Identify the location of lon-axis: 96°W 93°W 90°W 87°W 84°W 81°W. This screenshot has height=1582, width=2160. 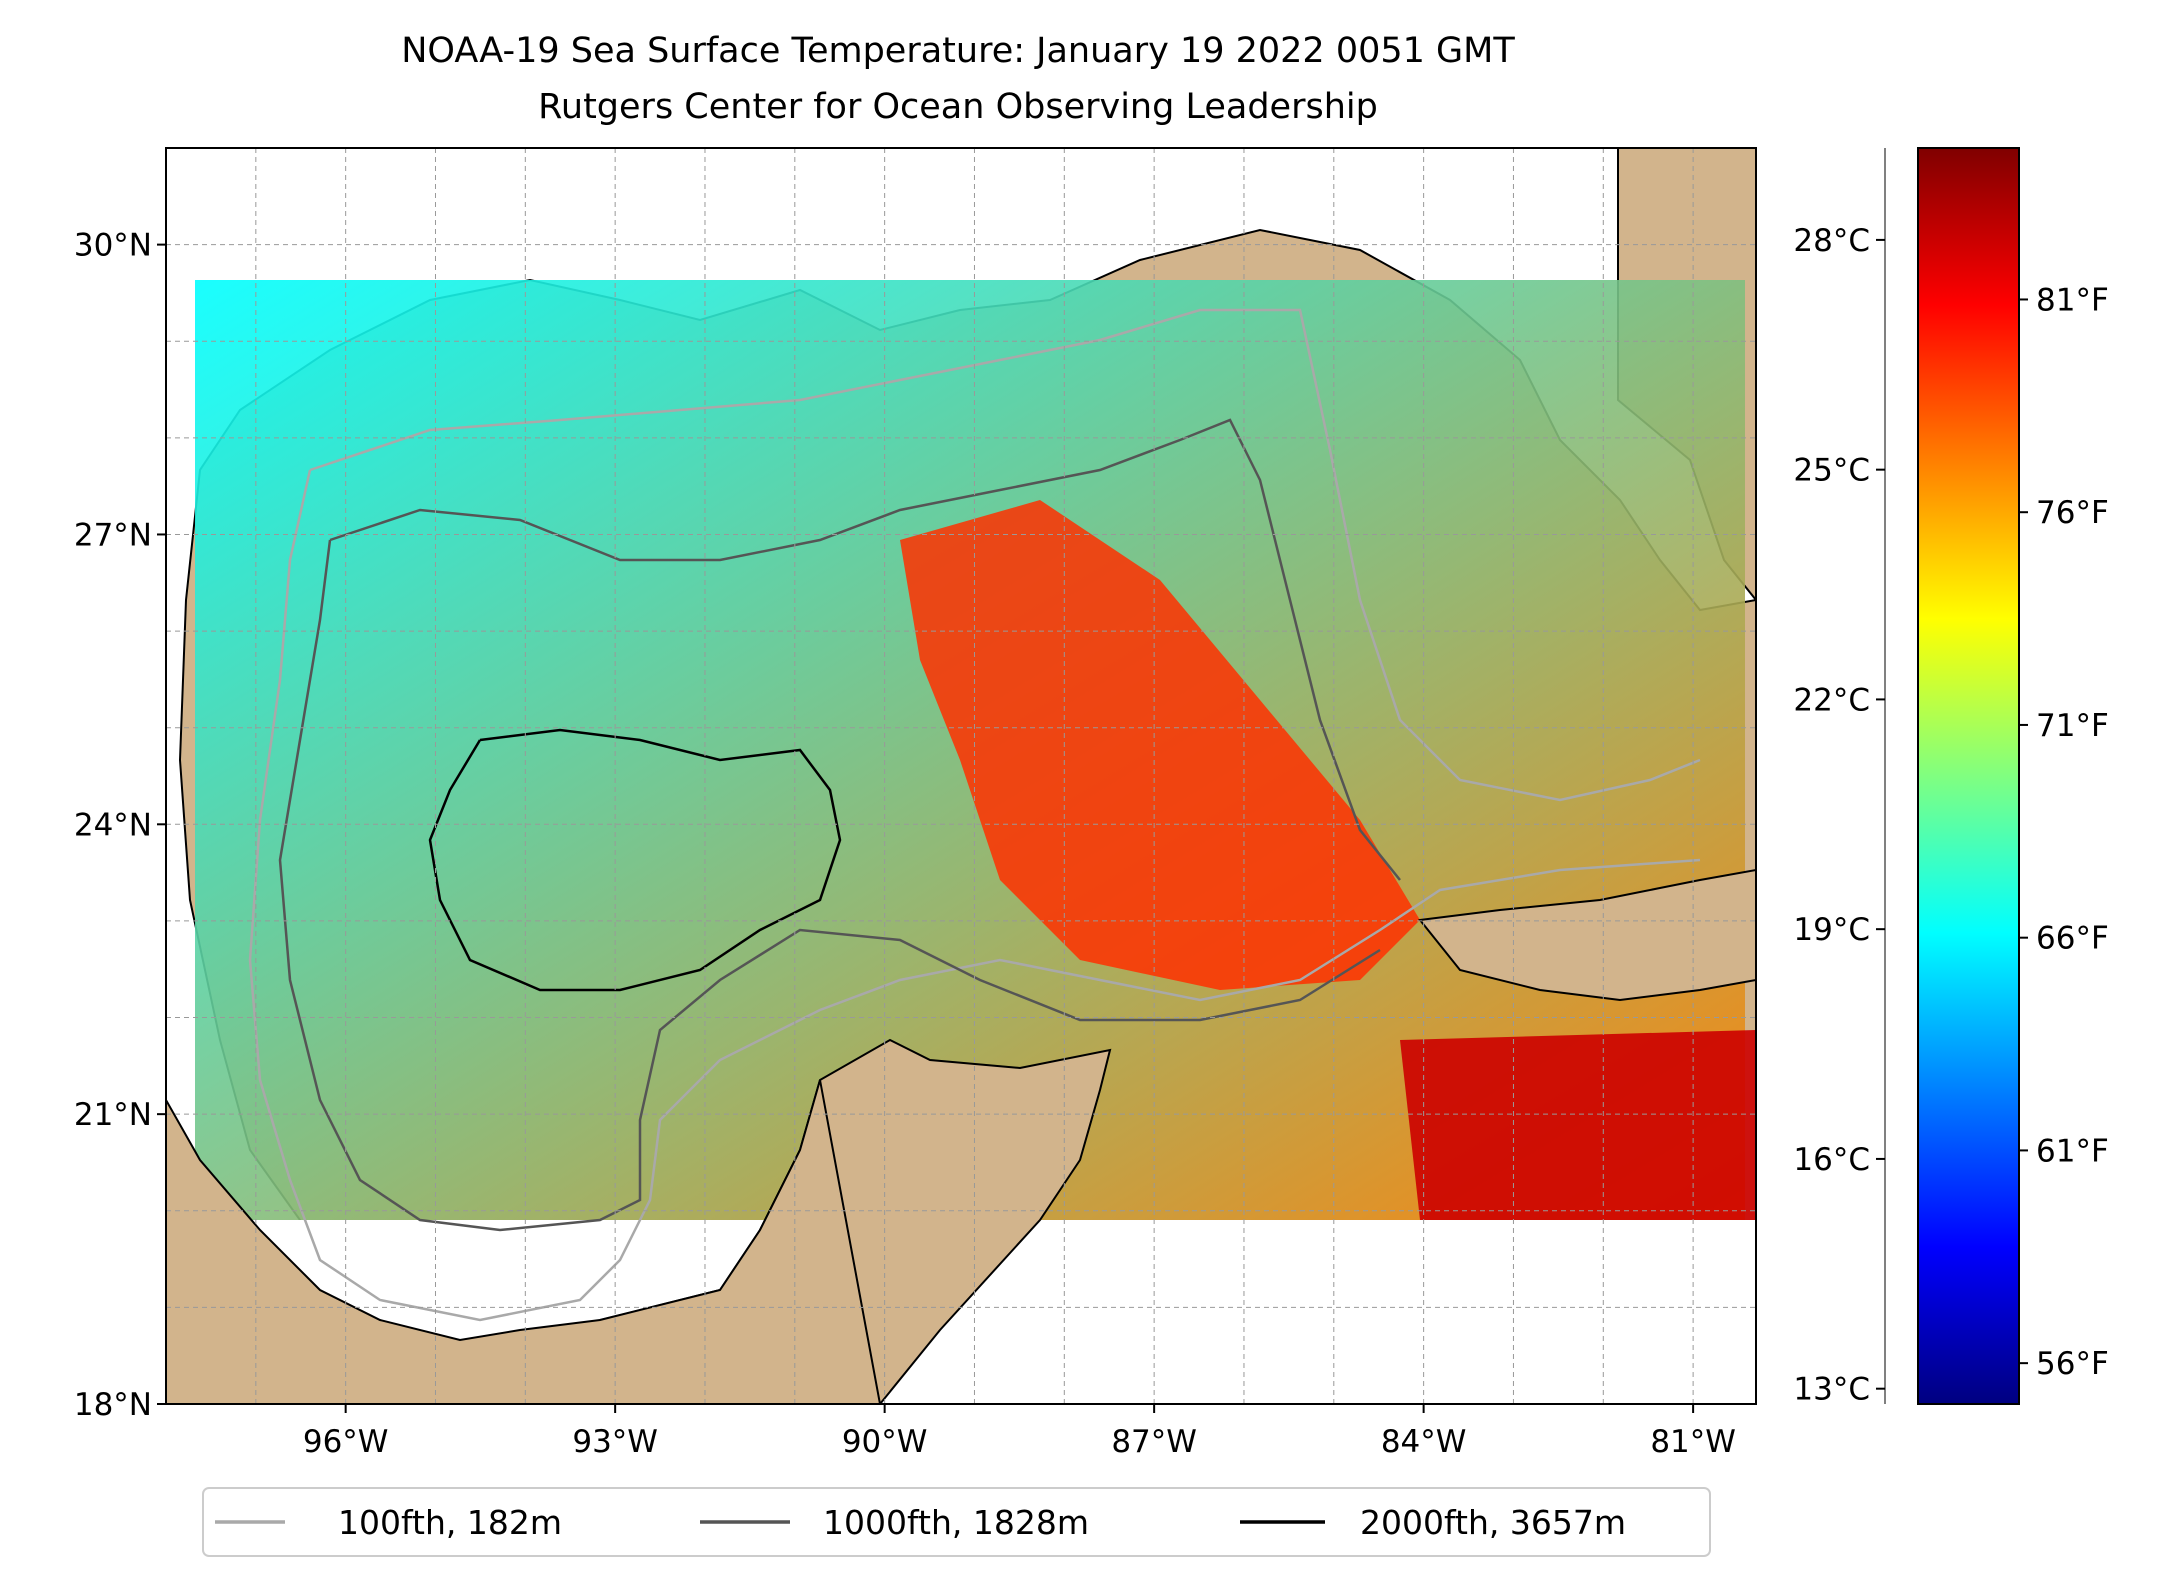
(1019, 1432).